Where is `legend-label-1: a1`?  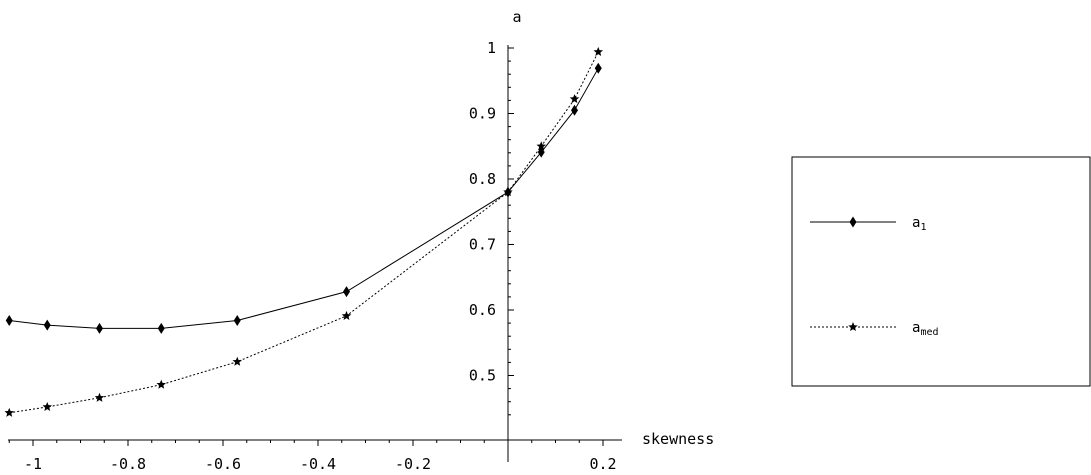
legend-label-1: a1 is located at coordinates (919, 224).